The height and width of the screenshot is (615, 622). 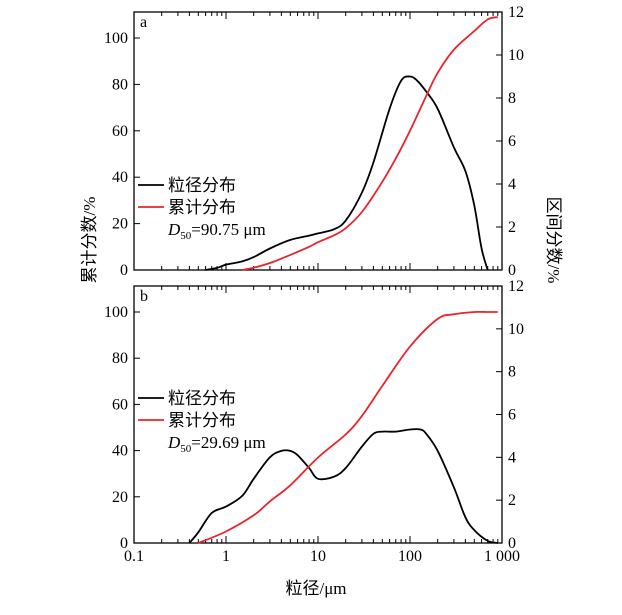 I want to click on x-tick-label: 1, so click(x=226, y=556).